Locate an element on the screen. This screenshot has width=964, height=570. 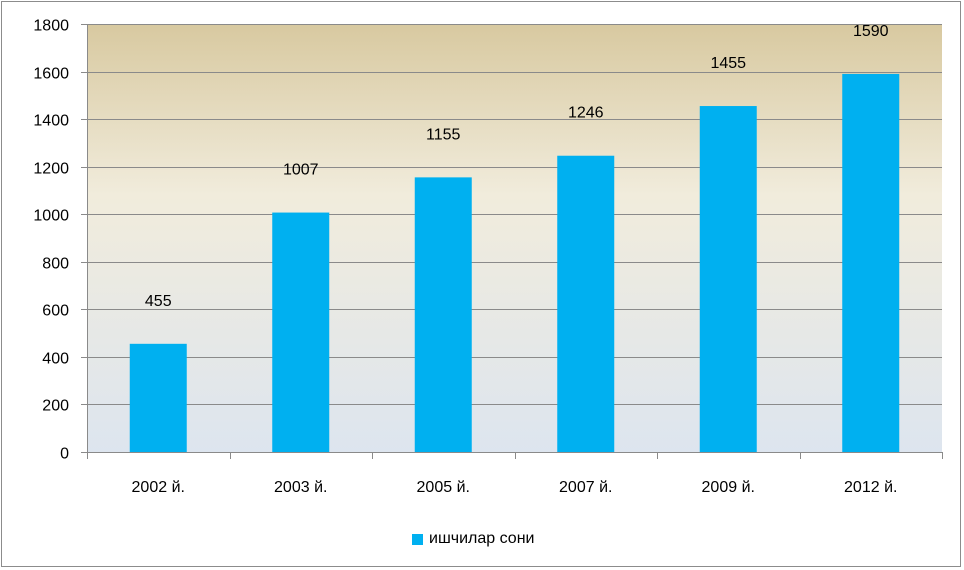
x-tick-label: 2007 й. is located at coordinates (585, 487).